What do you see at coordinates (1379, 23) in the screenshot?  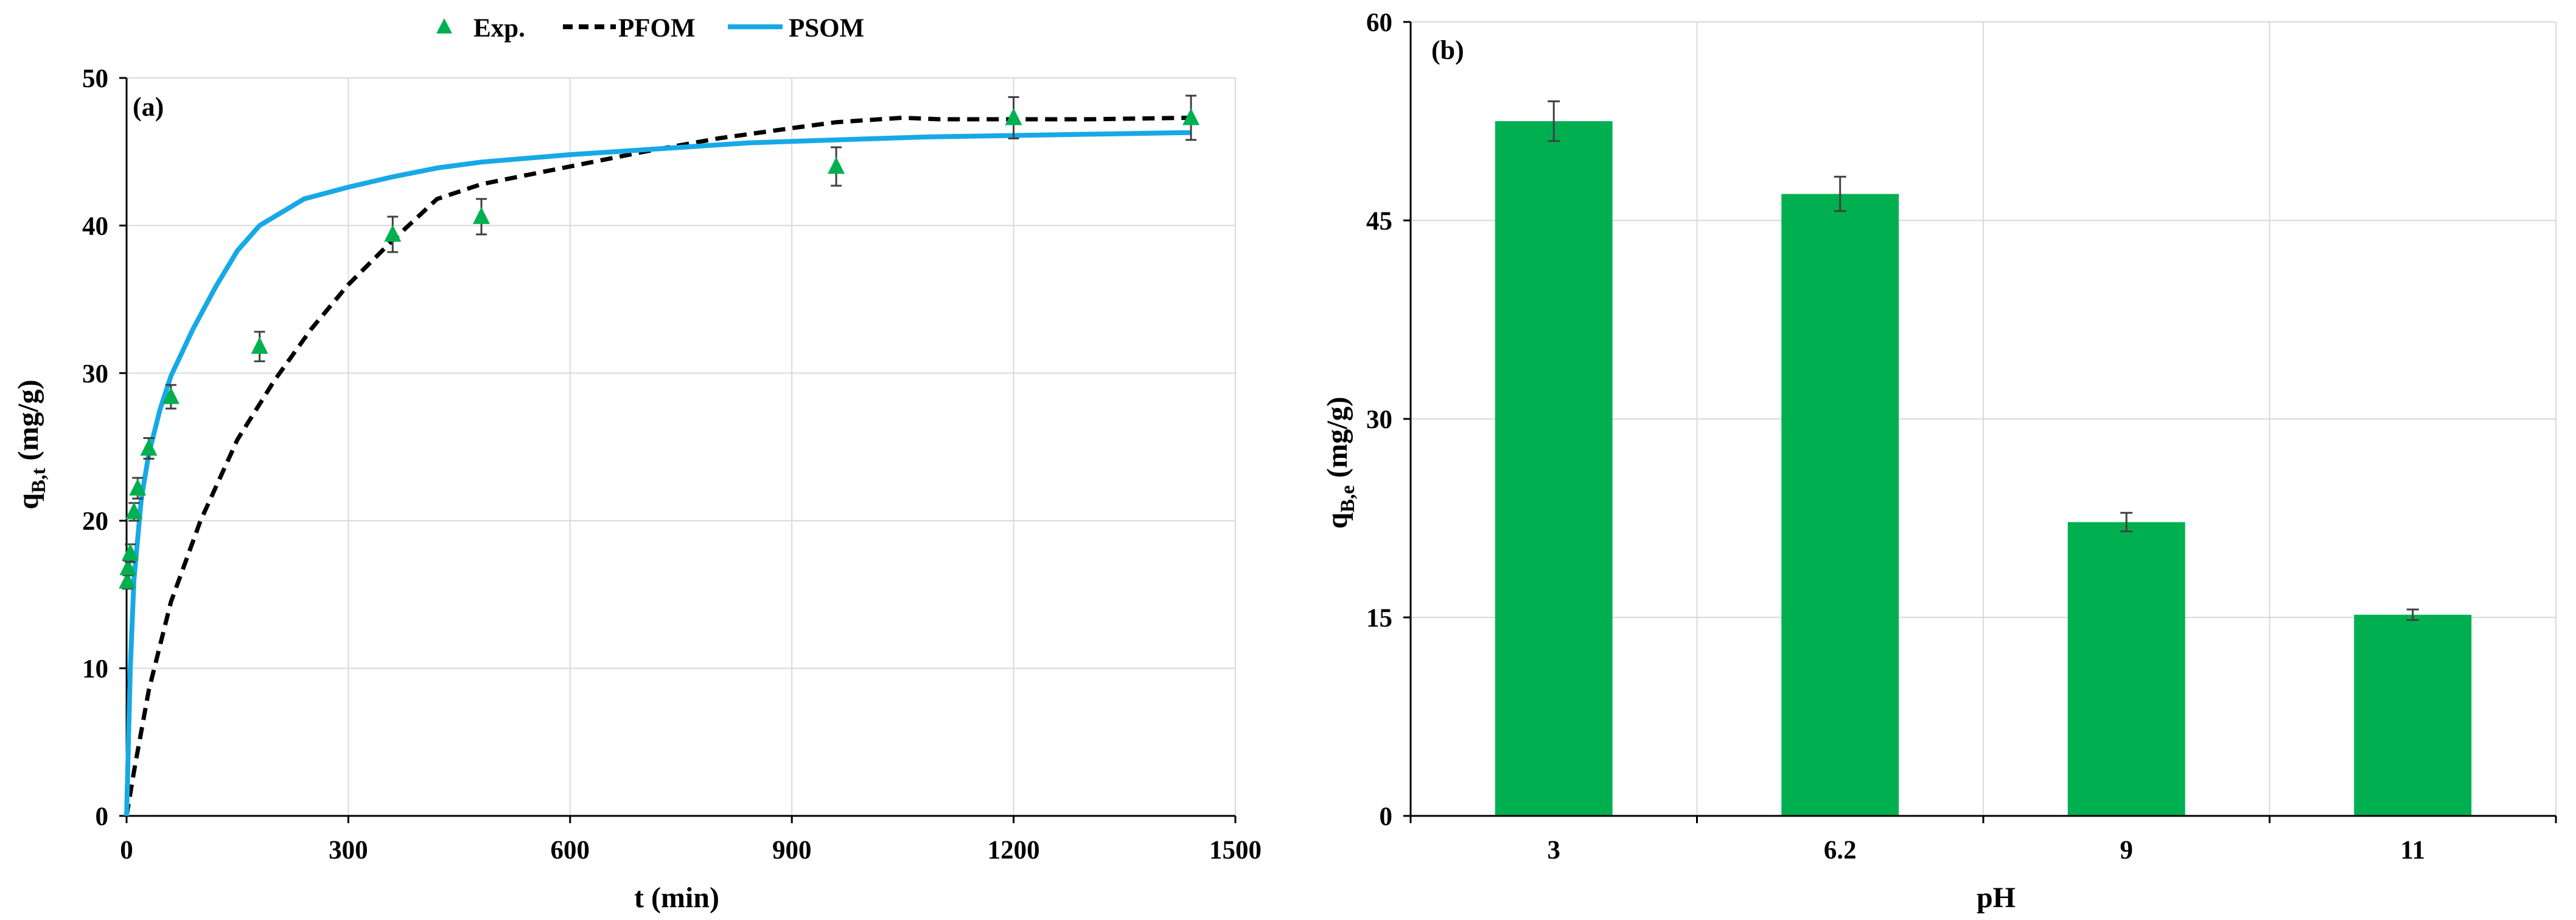 I see `panel-b-y-tick-label: 60` at bounding box center [1379, 23].